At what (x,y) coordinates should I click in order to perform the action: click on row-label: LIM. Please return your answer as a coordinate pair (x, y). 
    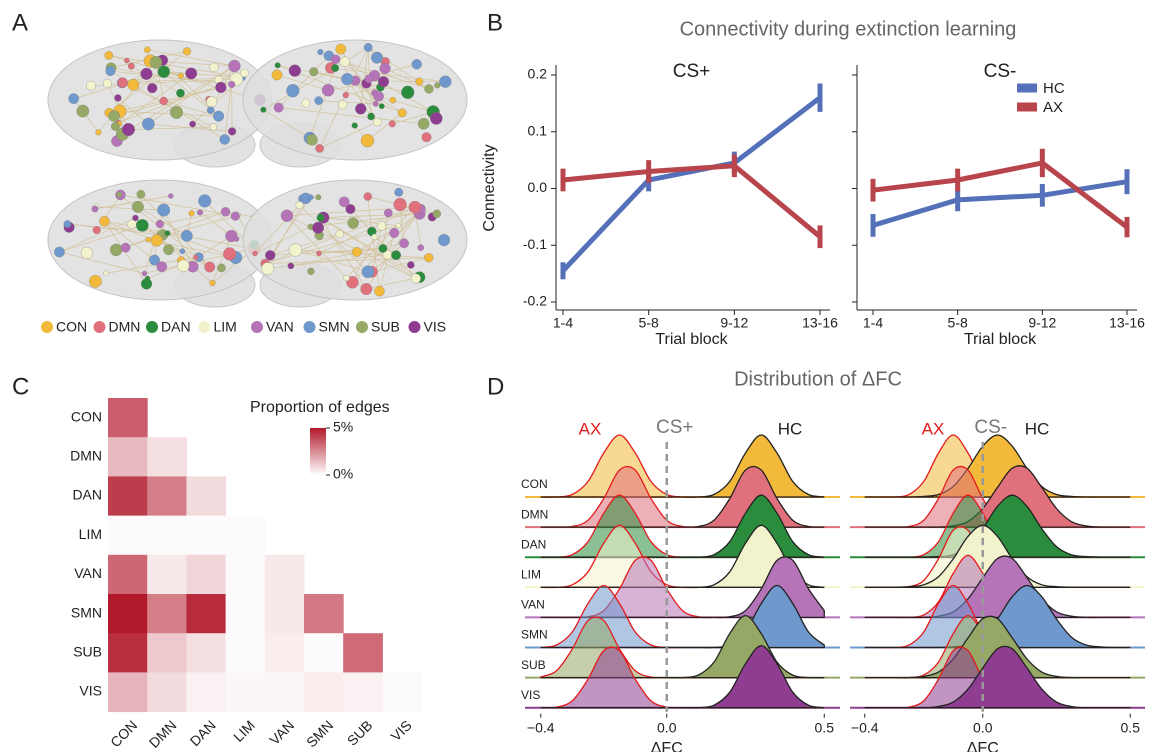
    Looking at the image, I should click on (90, 534).